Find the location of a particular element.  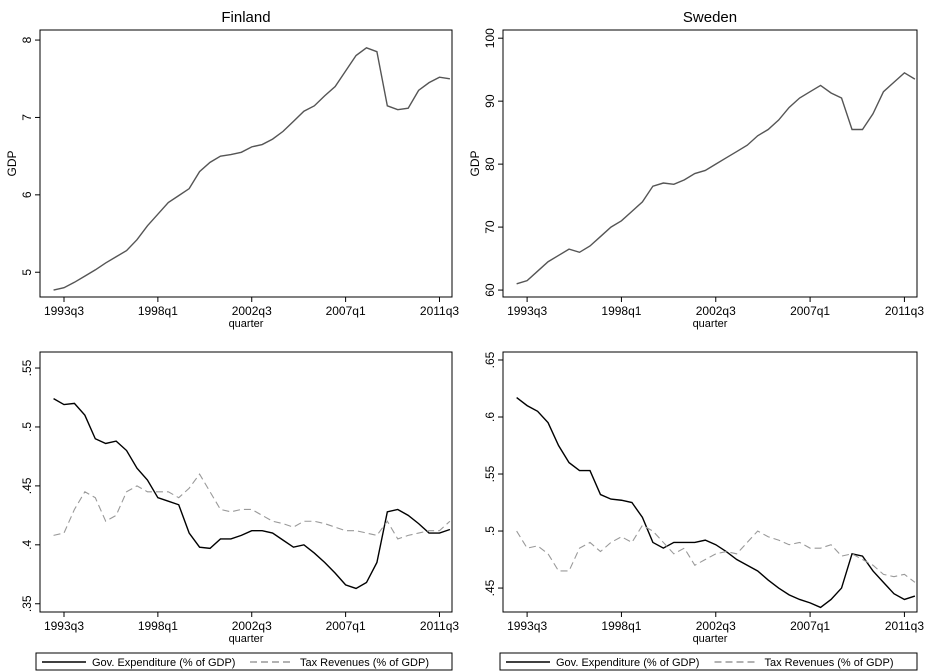

y-tick-label: 60 is located at coordinates (490, 290).